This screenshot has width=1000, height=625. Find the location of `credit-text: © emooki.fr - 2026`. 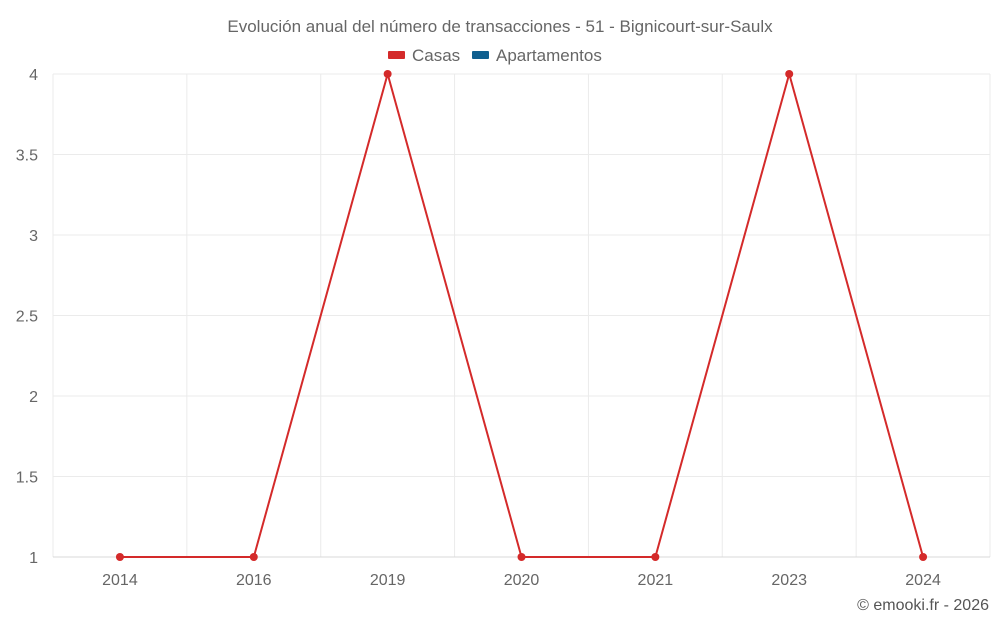

credit-text: © emooki.fr - 2026 is located at coordinates (923, 605).